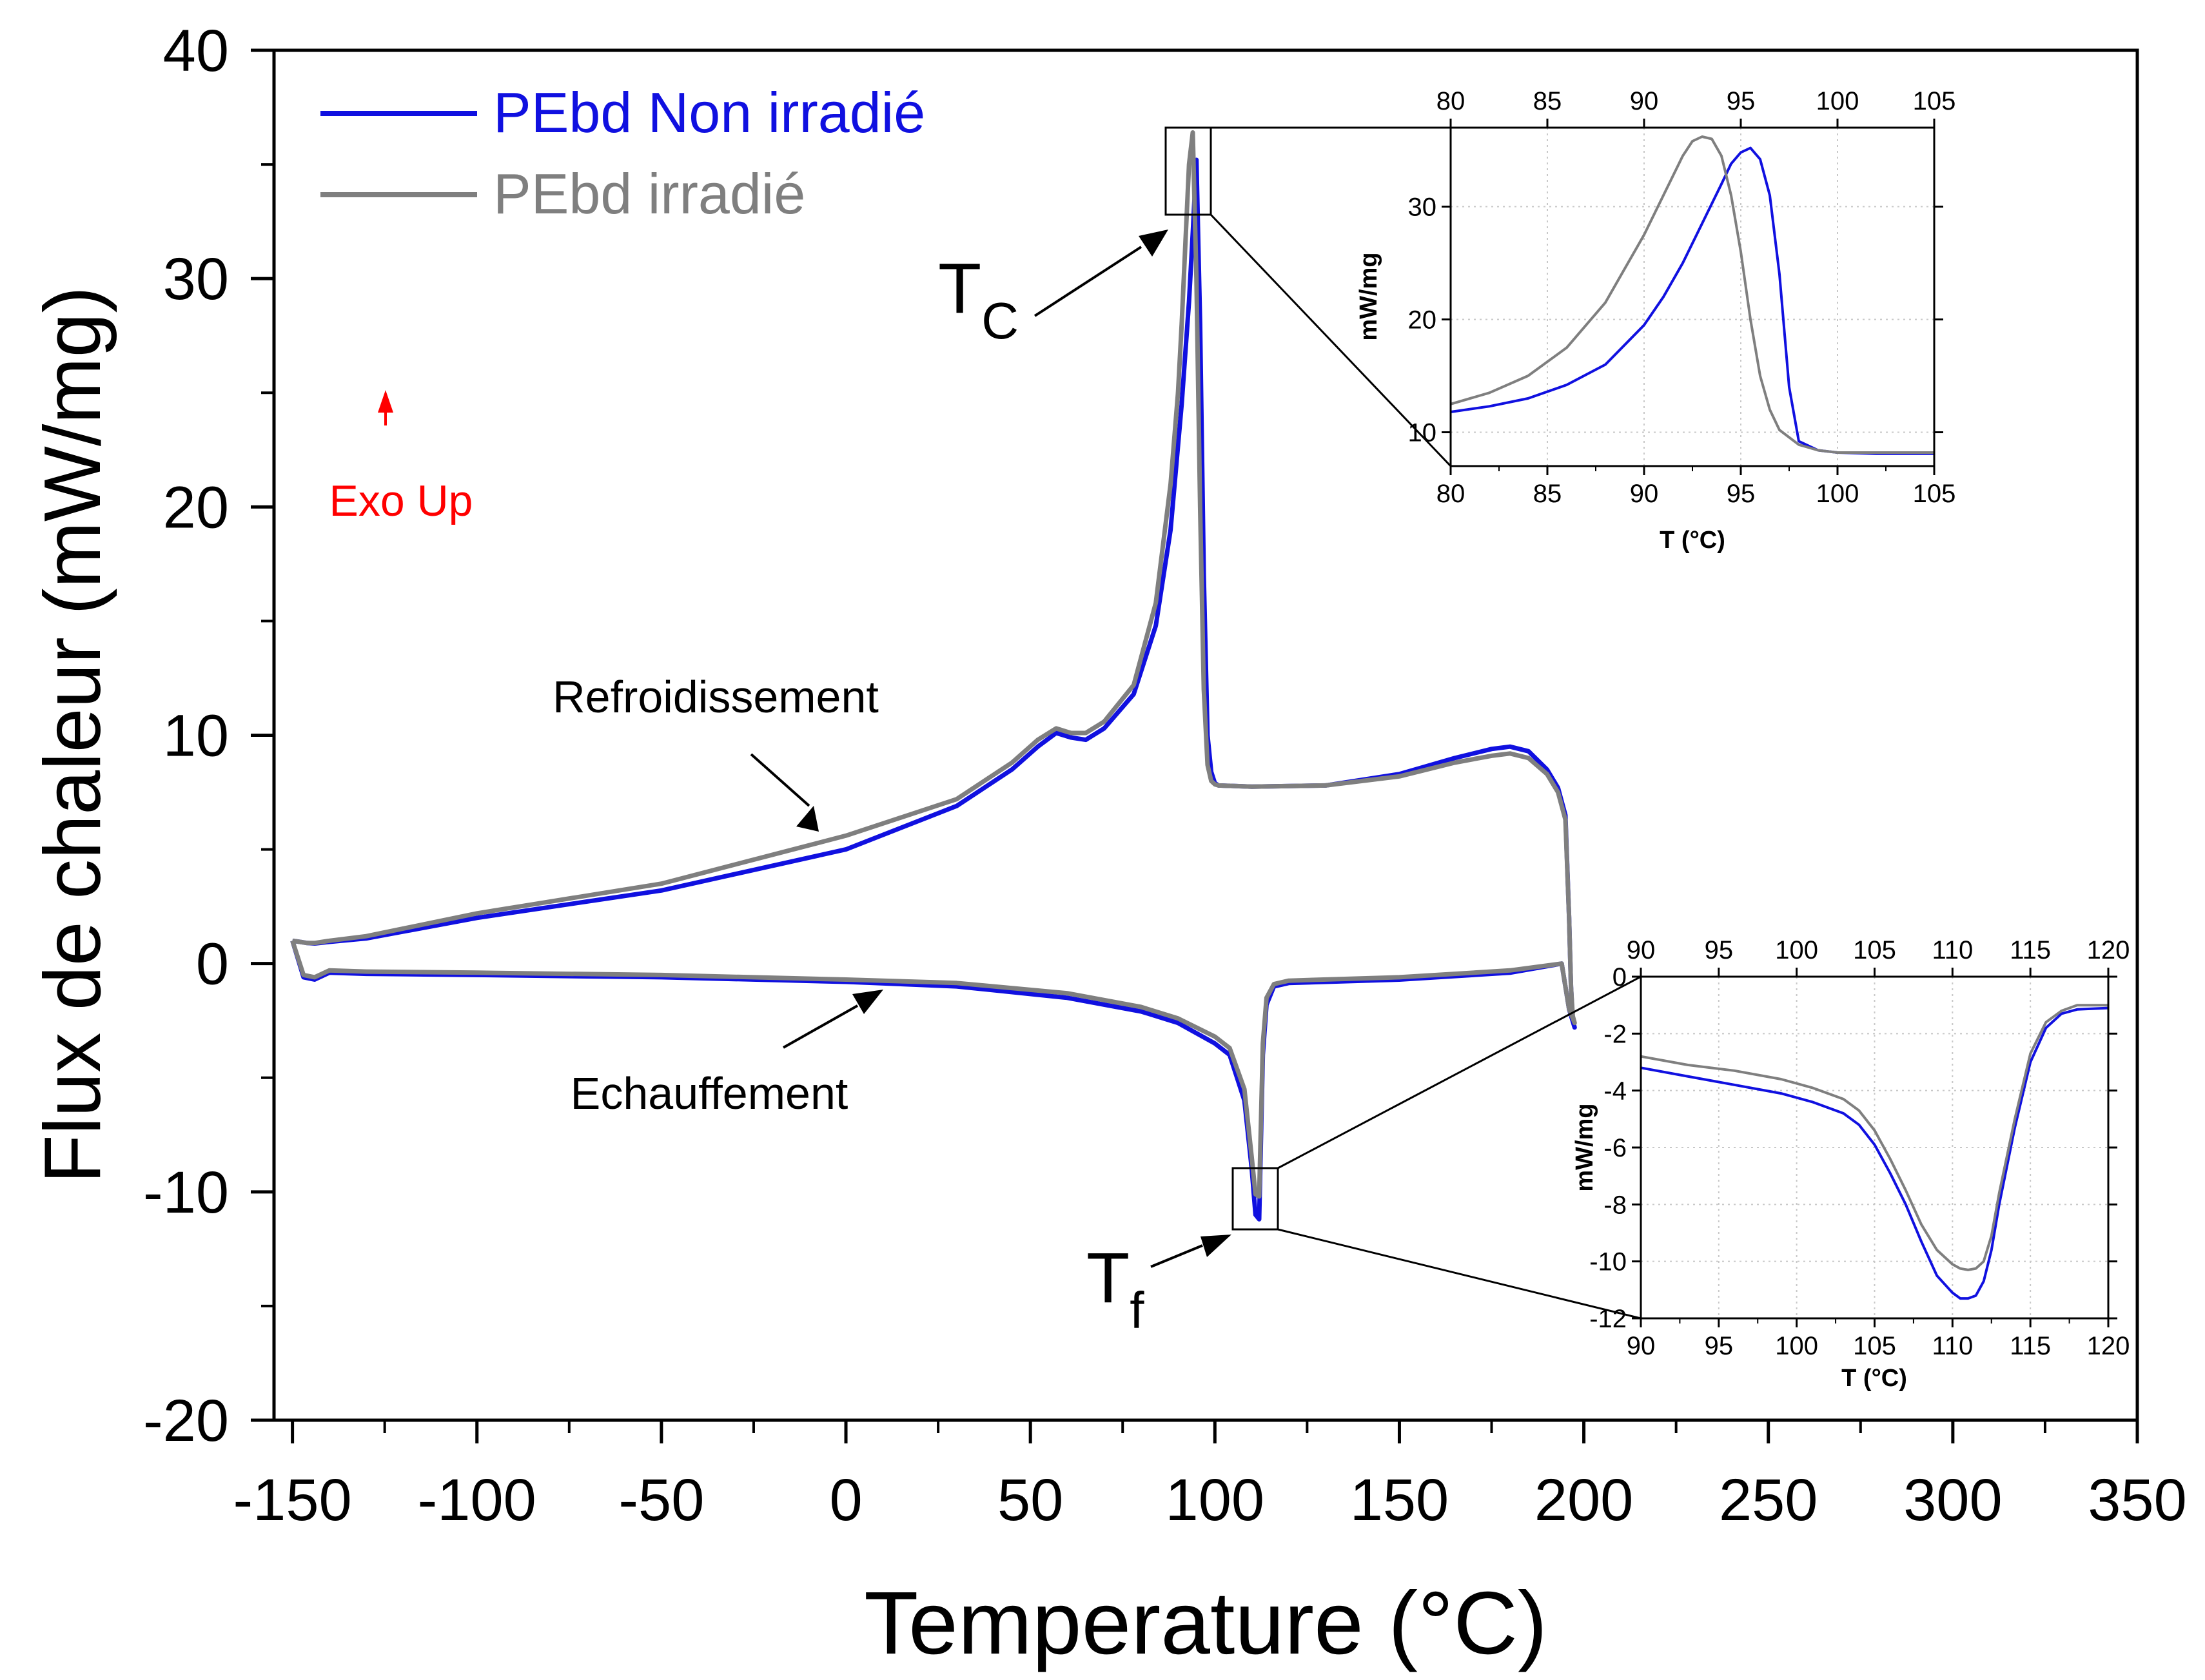 The image size is (2205, 1680). Describe the element at coordinates (1176, 1256) in the screenshot. I see `tf-arrow` at that location.